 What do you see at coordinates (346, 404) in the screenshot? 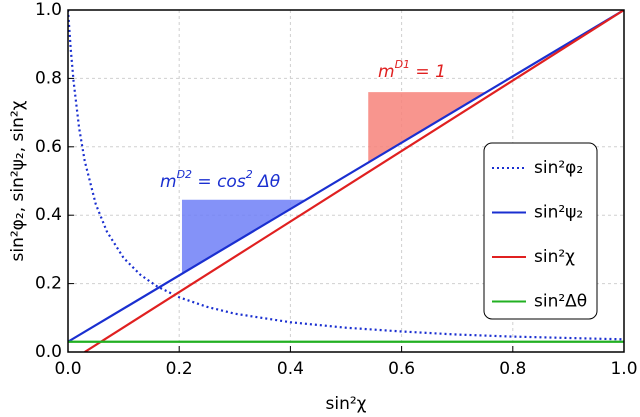
I see `x-axis-label: sin²χ` at bounding box center [346, 404].